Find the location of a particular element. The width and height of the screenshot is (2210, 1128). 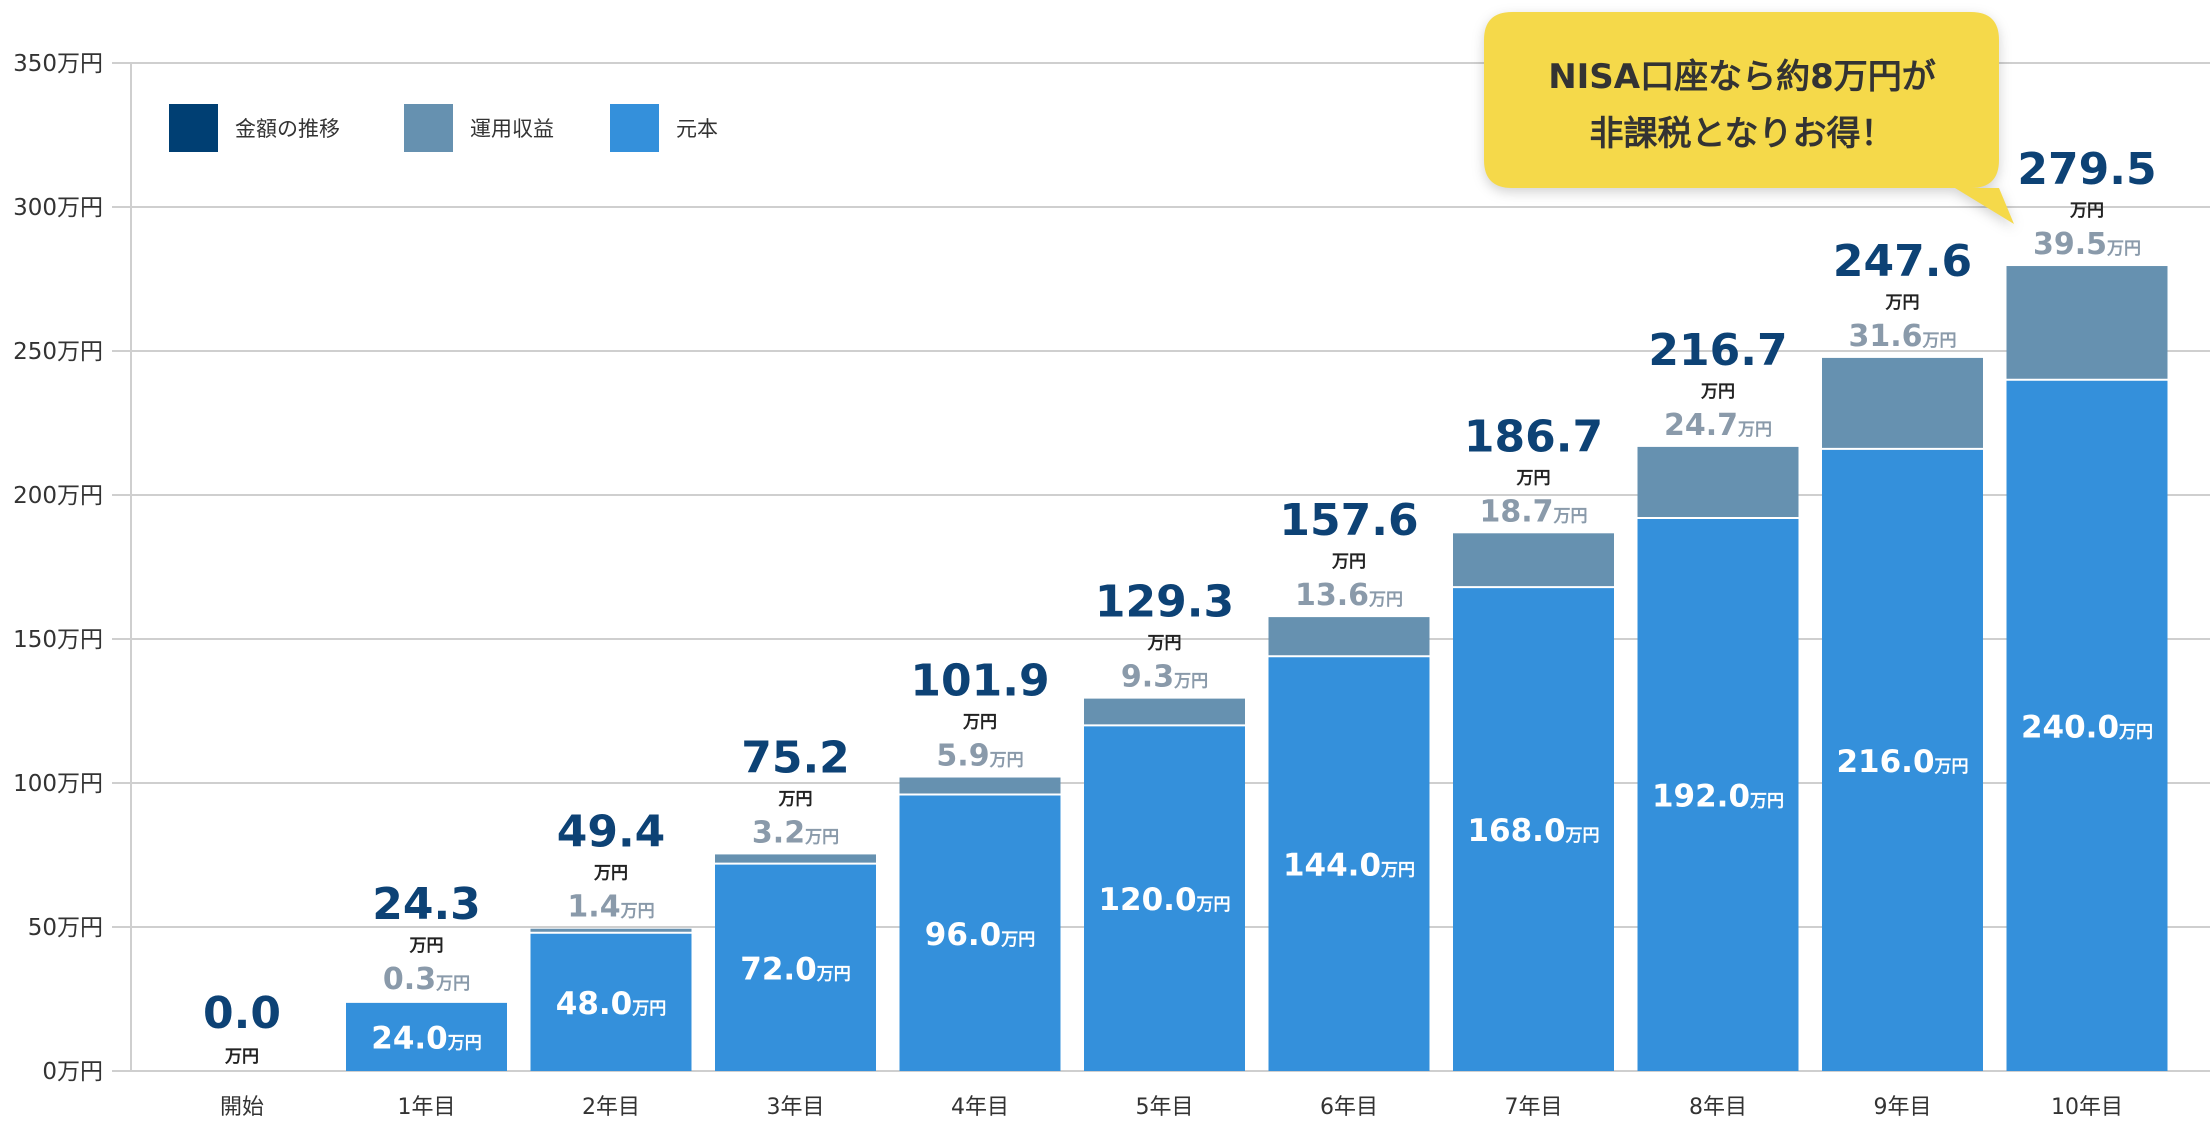

x-tick-label: 8年目 is located at coordinates (1718, 1107).